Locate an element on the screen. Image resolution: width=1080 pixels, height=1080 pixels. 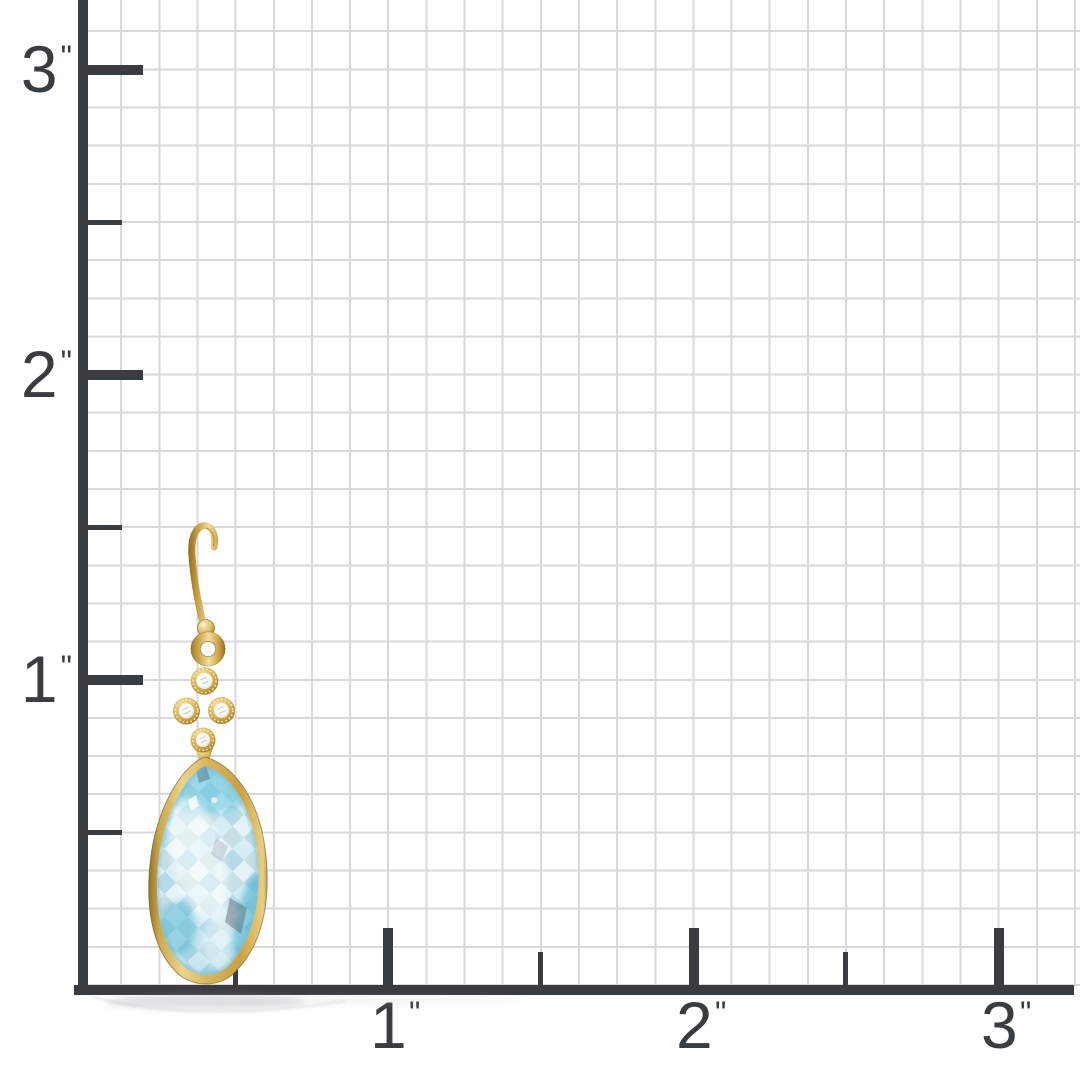
x-axis-label-3in: 3 " is located at coordinates (1006, 1025).